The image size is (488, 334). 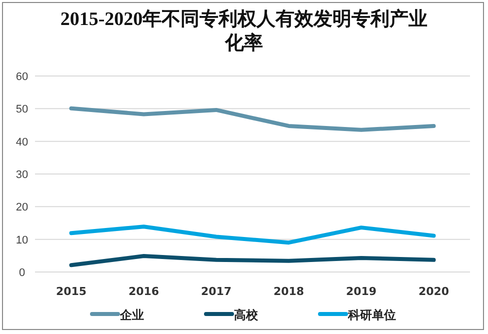 I want to click on y-tick-label: 30, so click(x=22, y=175).